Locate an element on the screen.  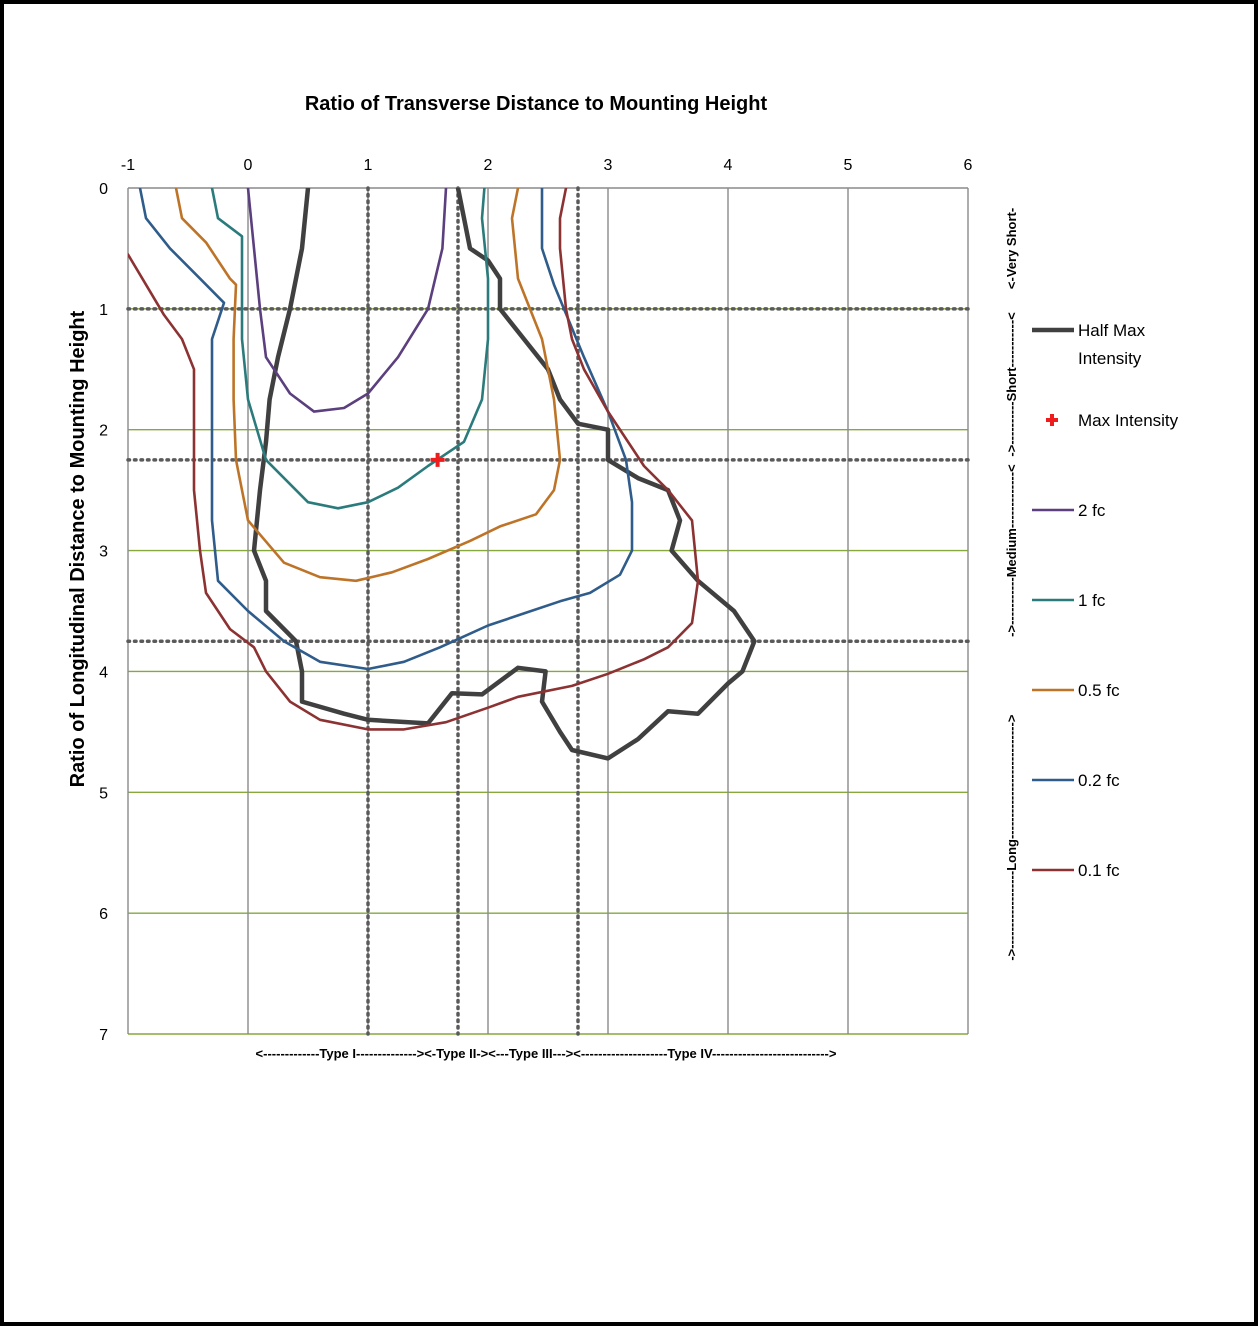
marker-layer is located at coordinates (437, 459).